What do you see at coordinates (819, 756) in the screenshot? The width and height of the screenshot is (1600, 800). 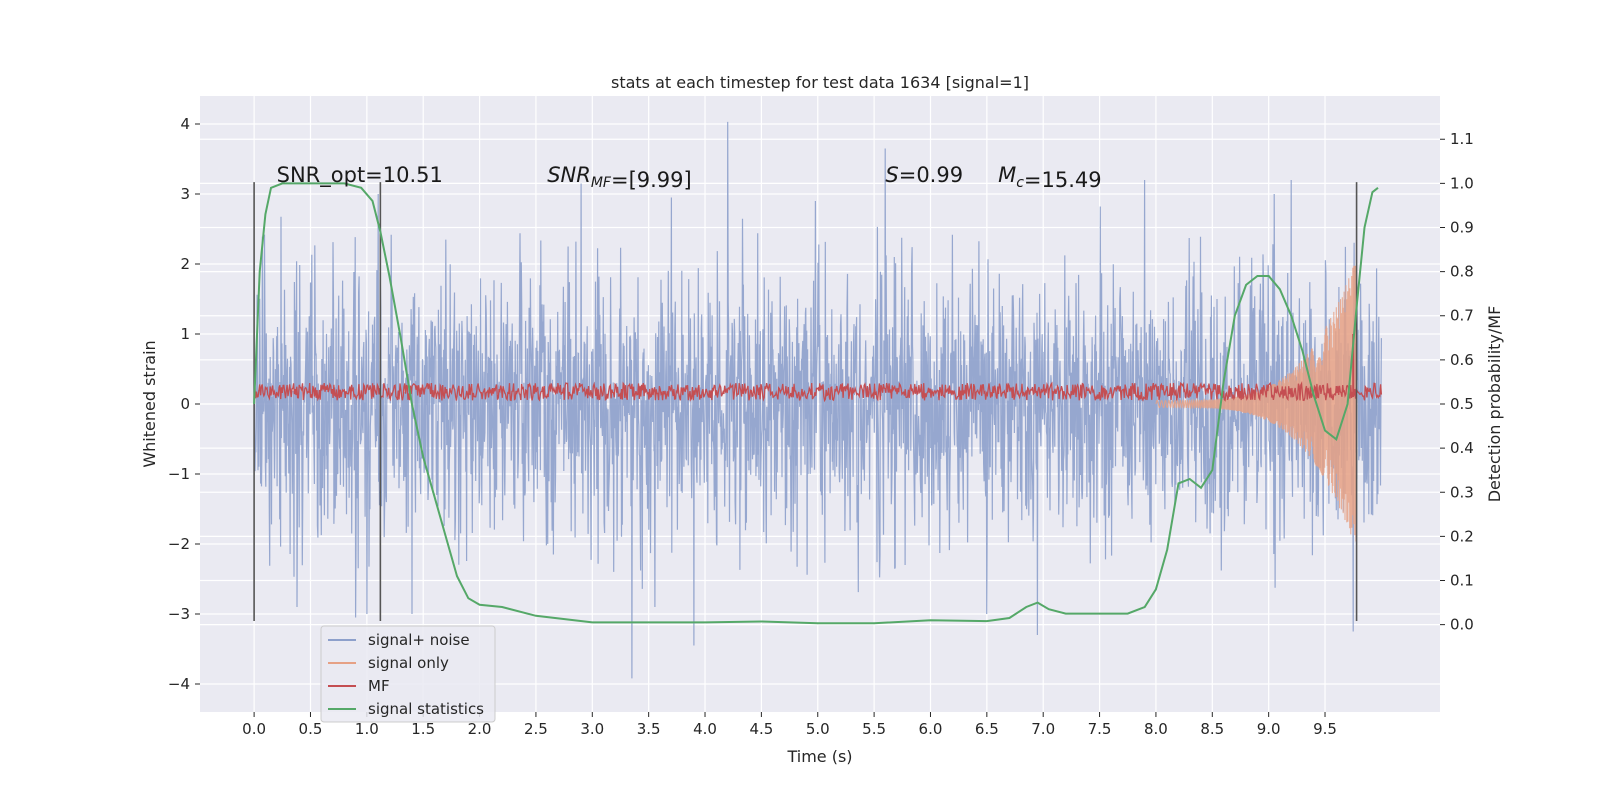 I see `x-axis-label: Time (s)` at bounding box center [819, 756].